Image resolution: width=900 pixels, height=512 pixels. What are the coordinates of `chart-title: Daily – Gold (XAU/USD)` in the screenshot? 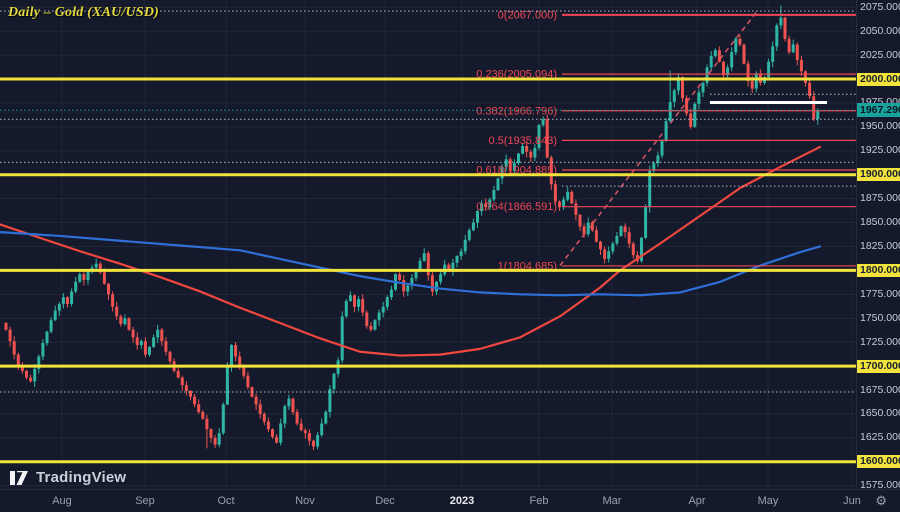 It's located at (84, 12).